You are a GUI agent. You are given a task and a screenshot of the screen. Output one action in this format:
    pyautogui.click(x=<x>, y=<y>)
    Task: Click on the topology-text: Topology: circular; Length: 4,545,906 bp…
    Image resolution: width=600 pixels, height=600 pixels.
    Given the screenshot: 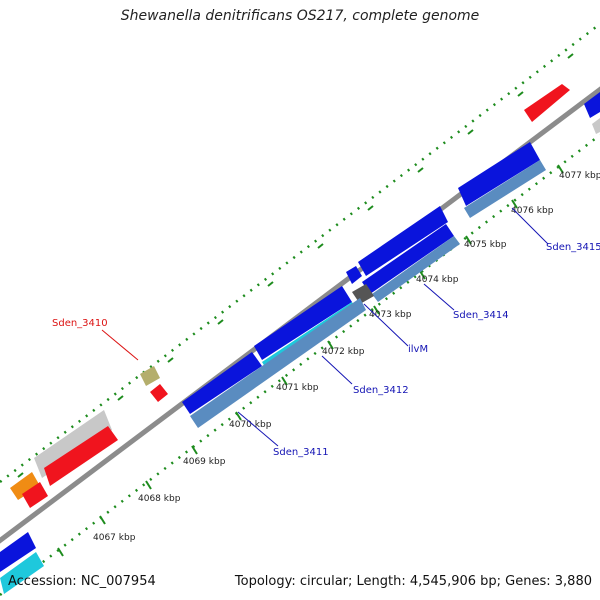 What is the action you would take?
    pyautogui.click(x=413, y=581)
    